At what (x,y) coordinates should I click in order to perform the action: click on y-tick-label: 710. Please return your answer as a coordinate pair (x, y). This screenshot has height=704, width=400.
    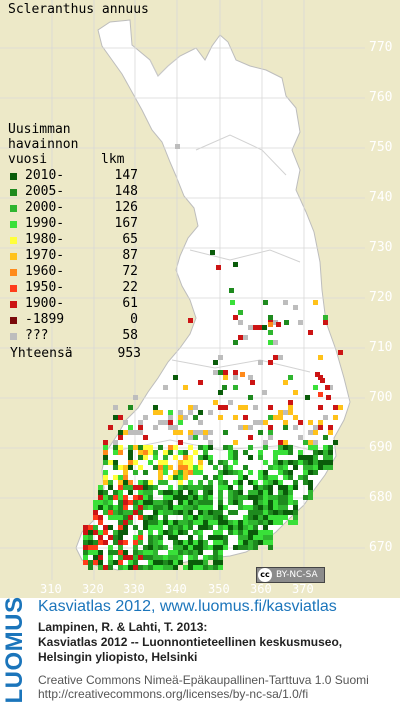
    Looking at the image, I should click on (381, 347).